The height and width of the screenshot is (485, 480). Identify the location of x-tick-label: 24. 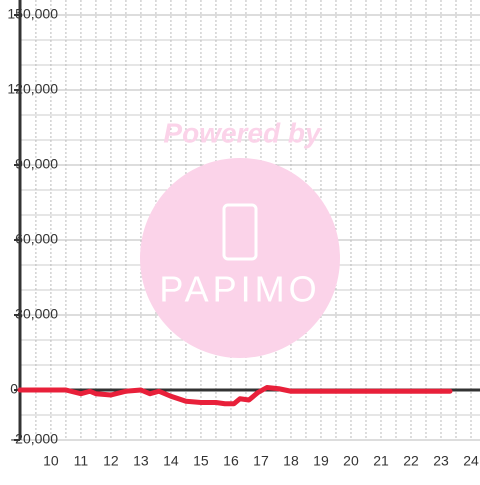
(471, 461).